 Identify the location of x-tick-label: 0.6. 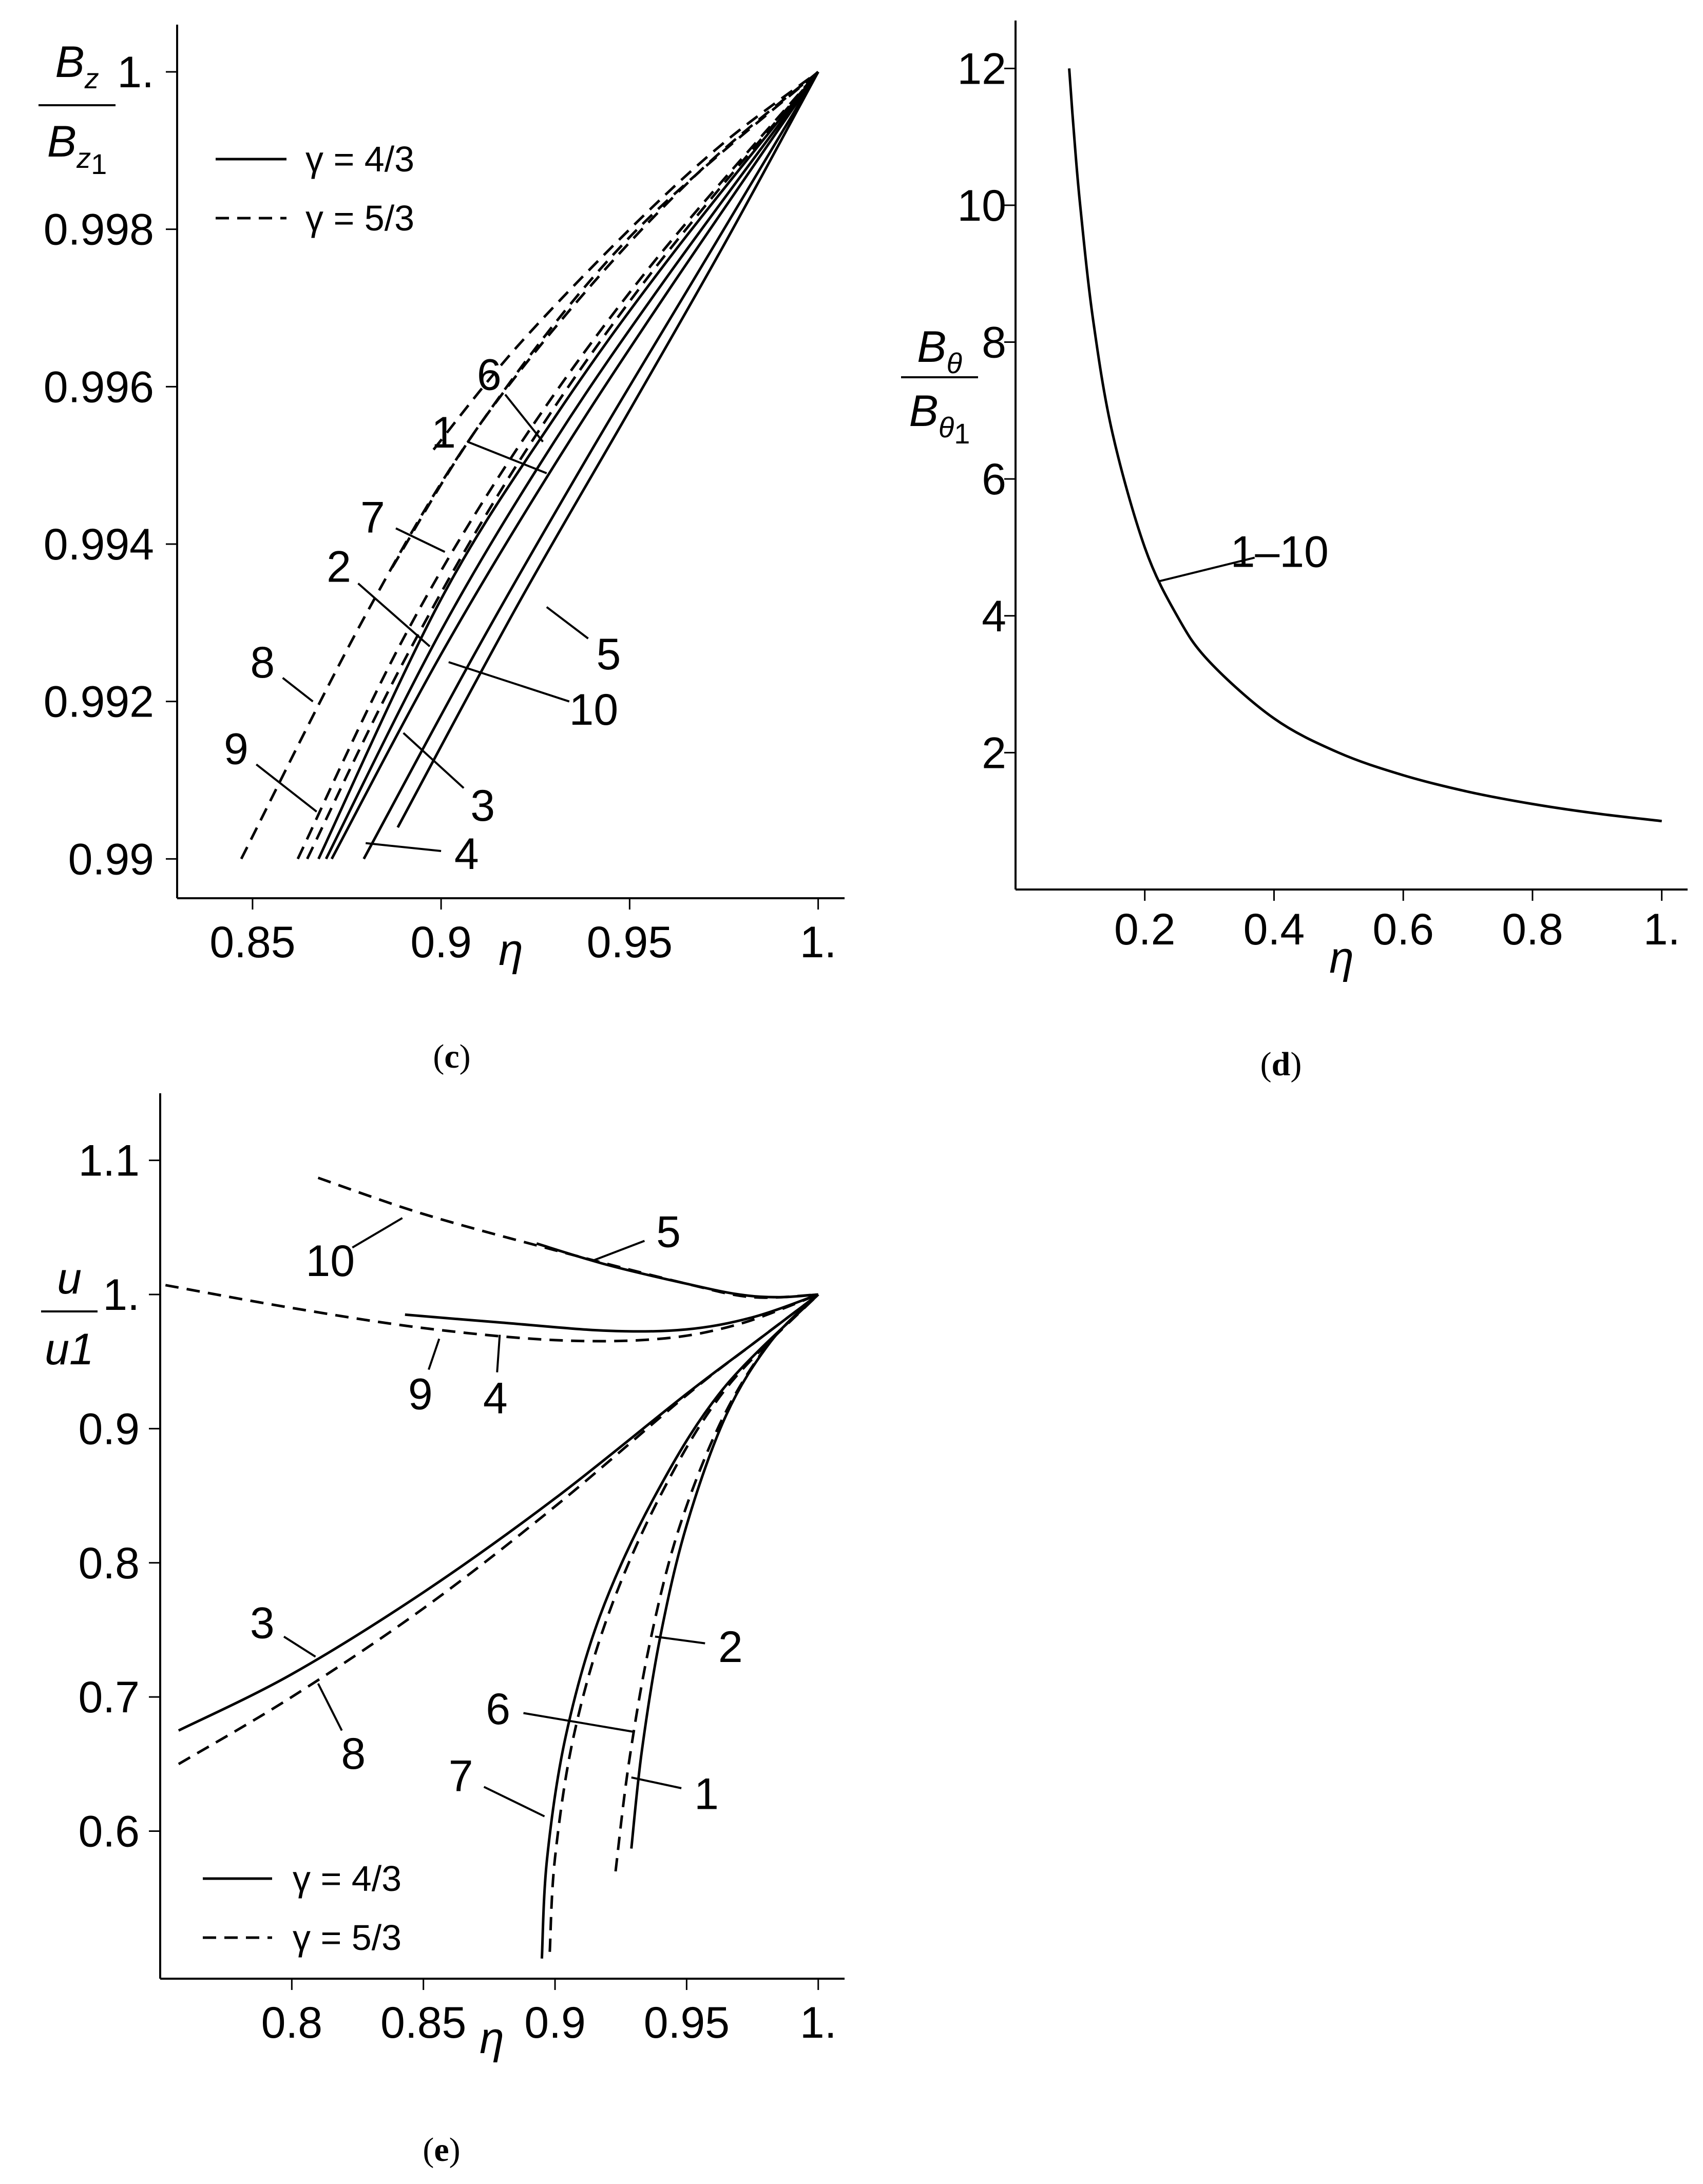
(1403, 929).